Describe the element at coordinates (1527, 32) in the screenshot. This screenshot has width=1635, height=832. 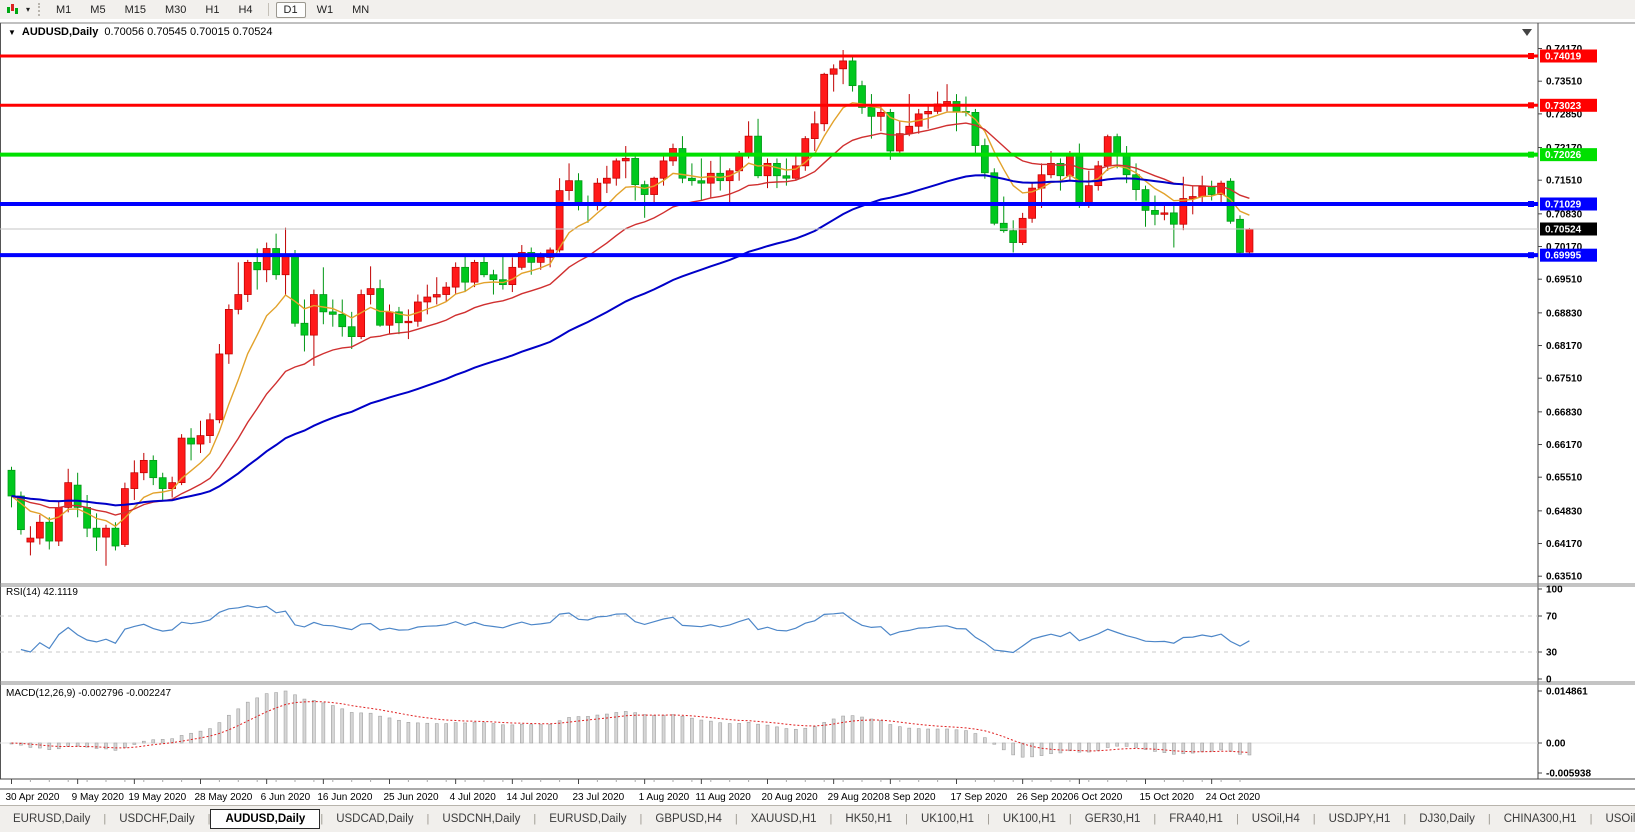
I see `chart-shift-marker-icon` at that location.